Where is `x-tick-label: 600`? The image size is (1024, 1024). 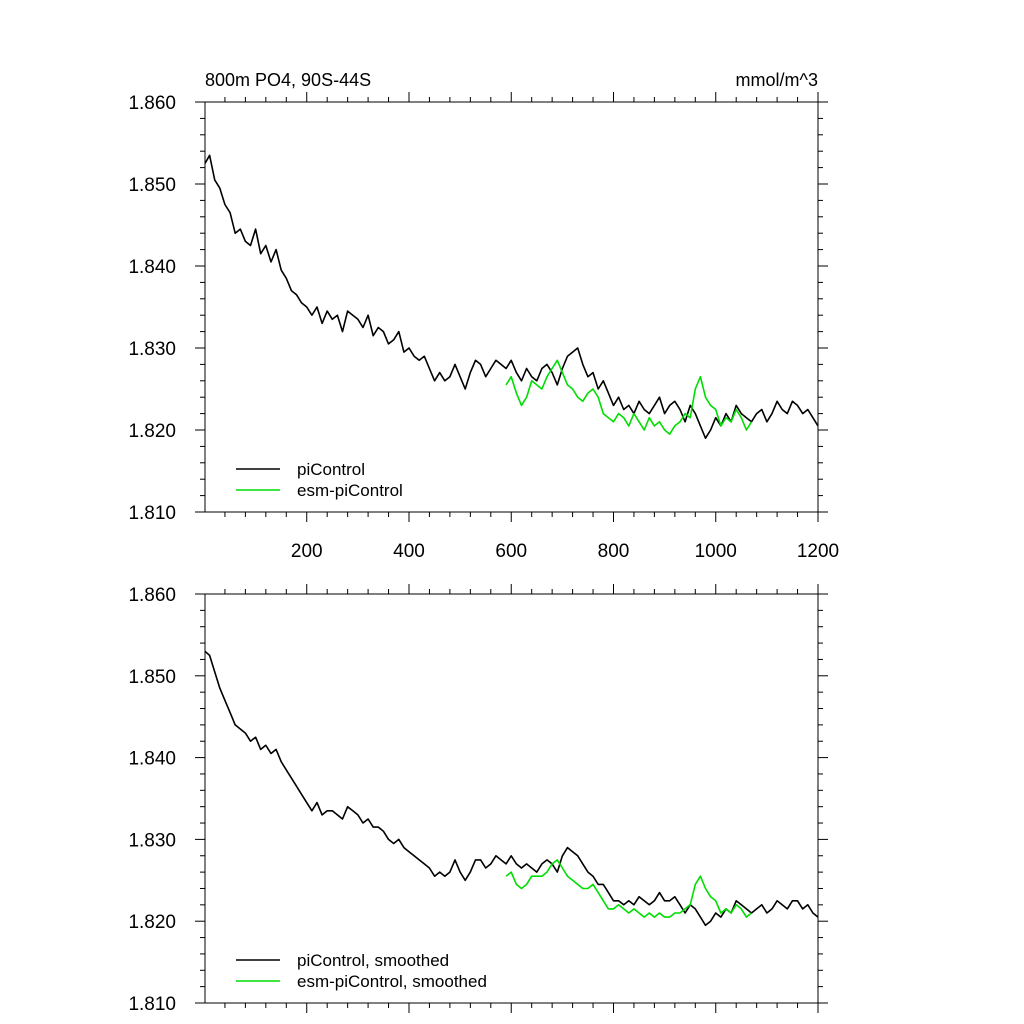 x-tick-label: 600 is located at coordinates (511, 551).